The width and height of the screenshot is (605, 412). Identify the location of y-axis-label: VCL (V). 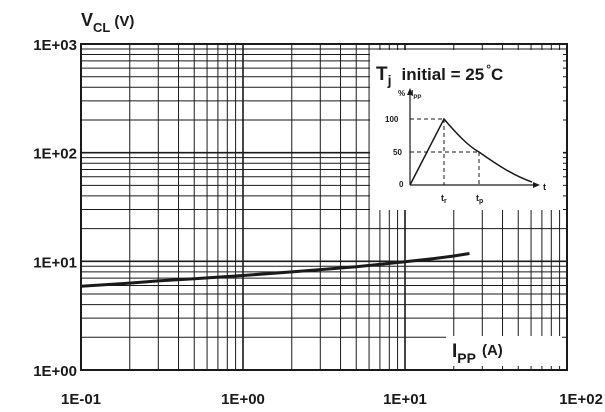
(107, 22).